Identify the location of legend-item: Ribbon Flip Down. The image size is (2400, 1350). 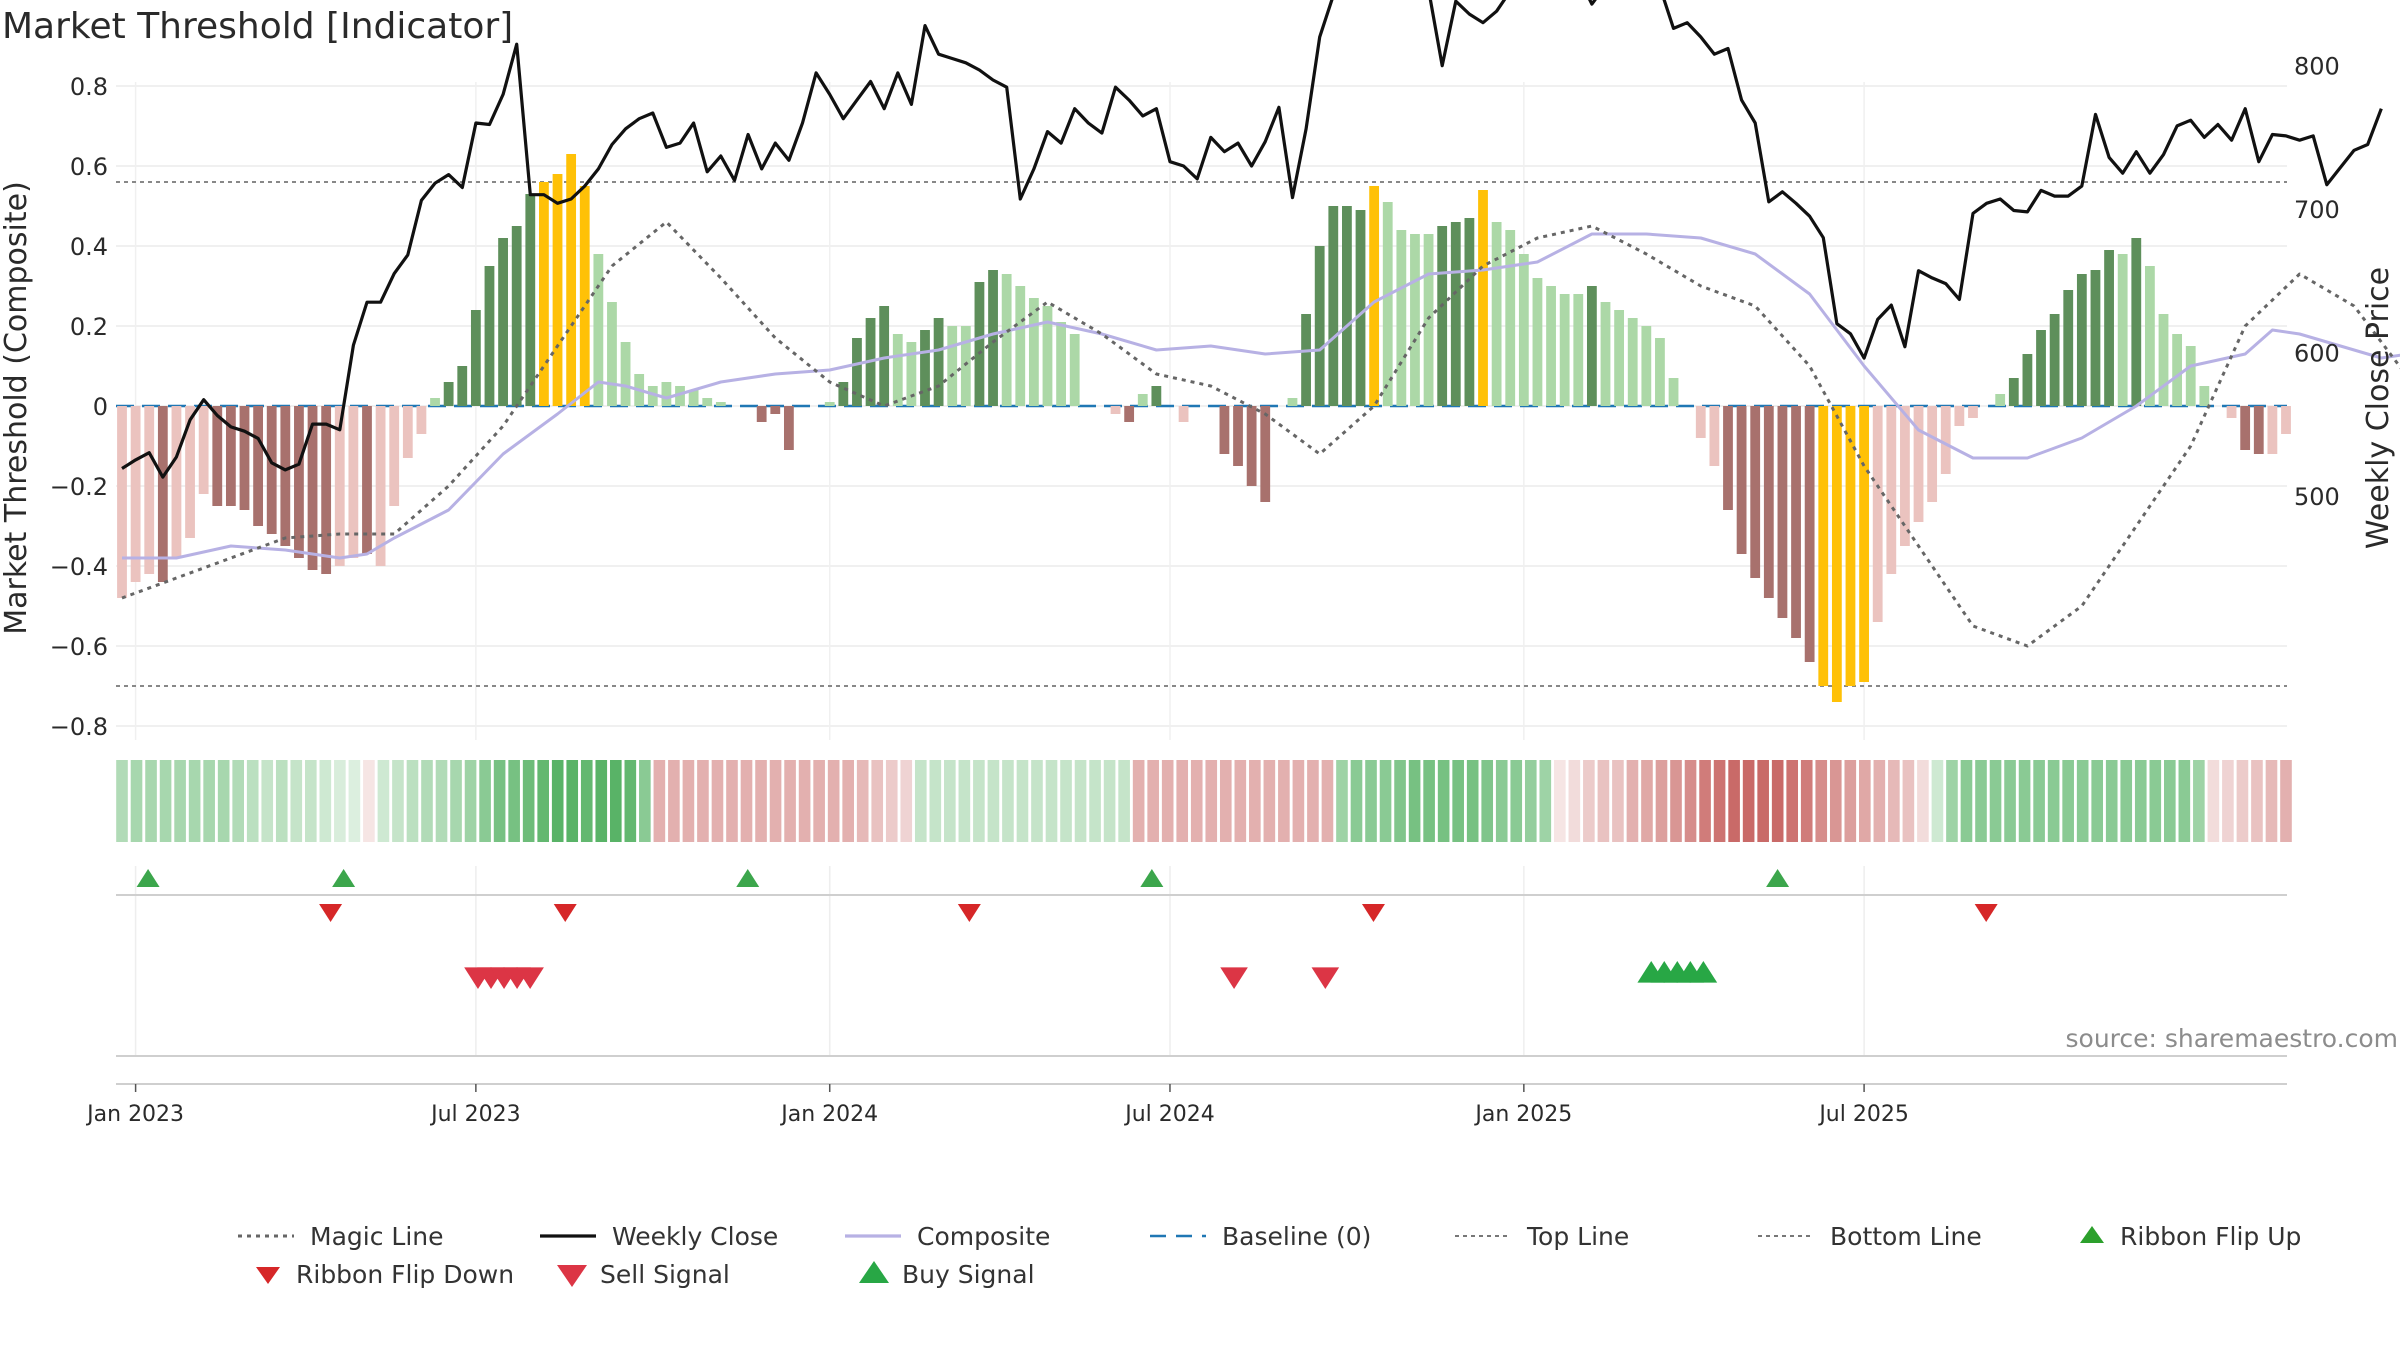
(385, 1274).